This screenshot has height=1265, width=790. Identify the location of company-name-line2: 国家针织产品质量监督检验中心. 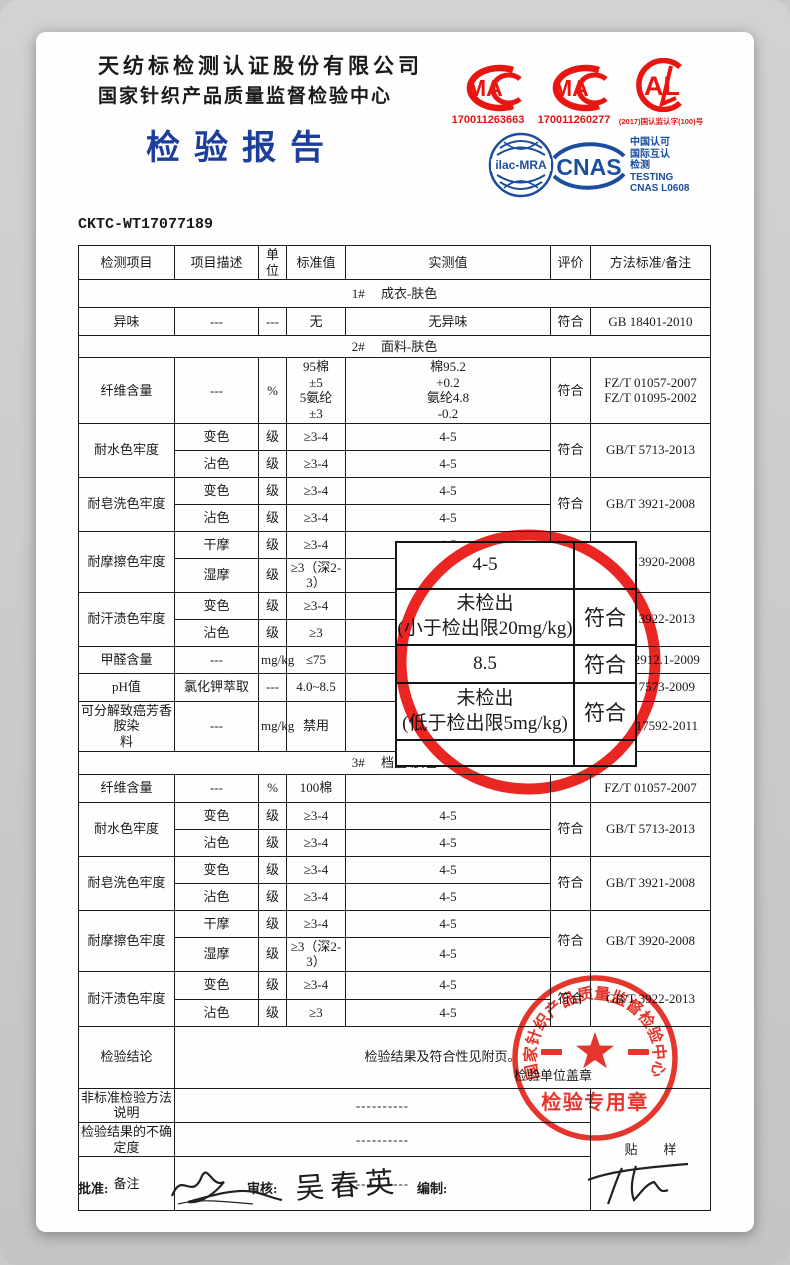
(245, 96).